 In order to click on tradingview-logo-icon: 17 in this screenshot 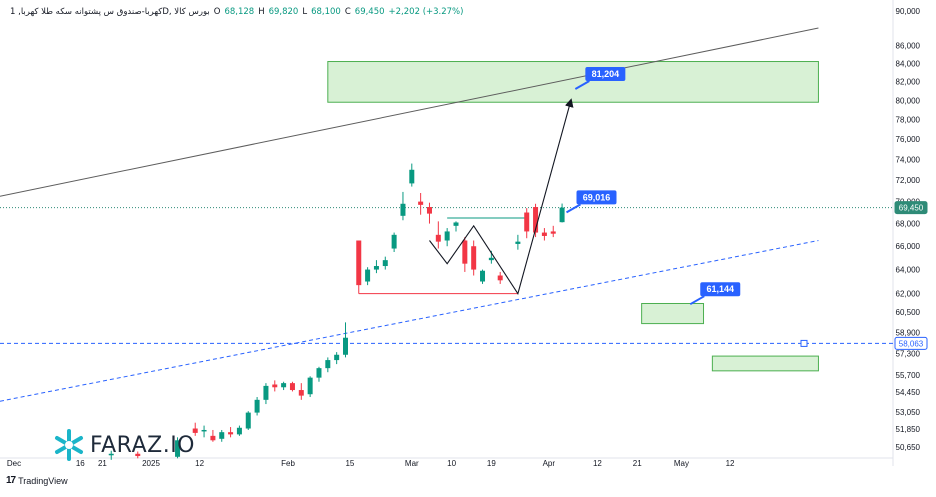, I will do `click(11, 480)`.